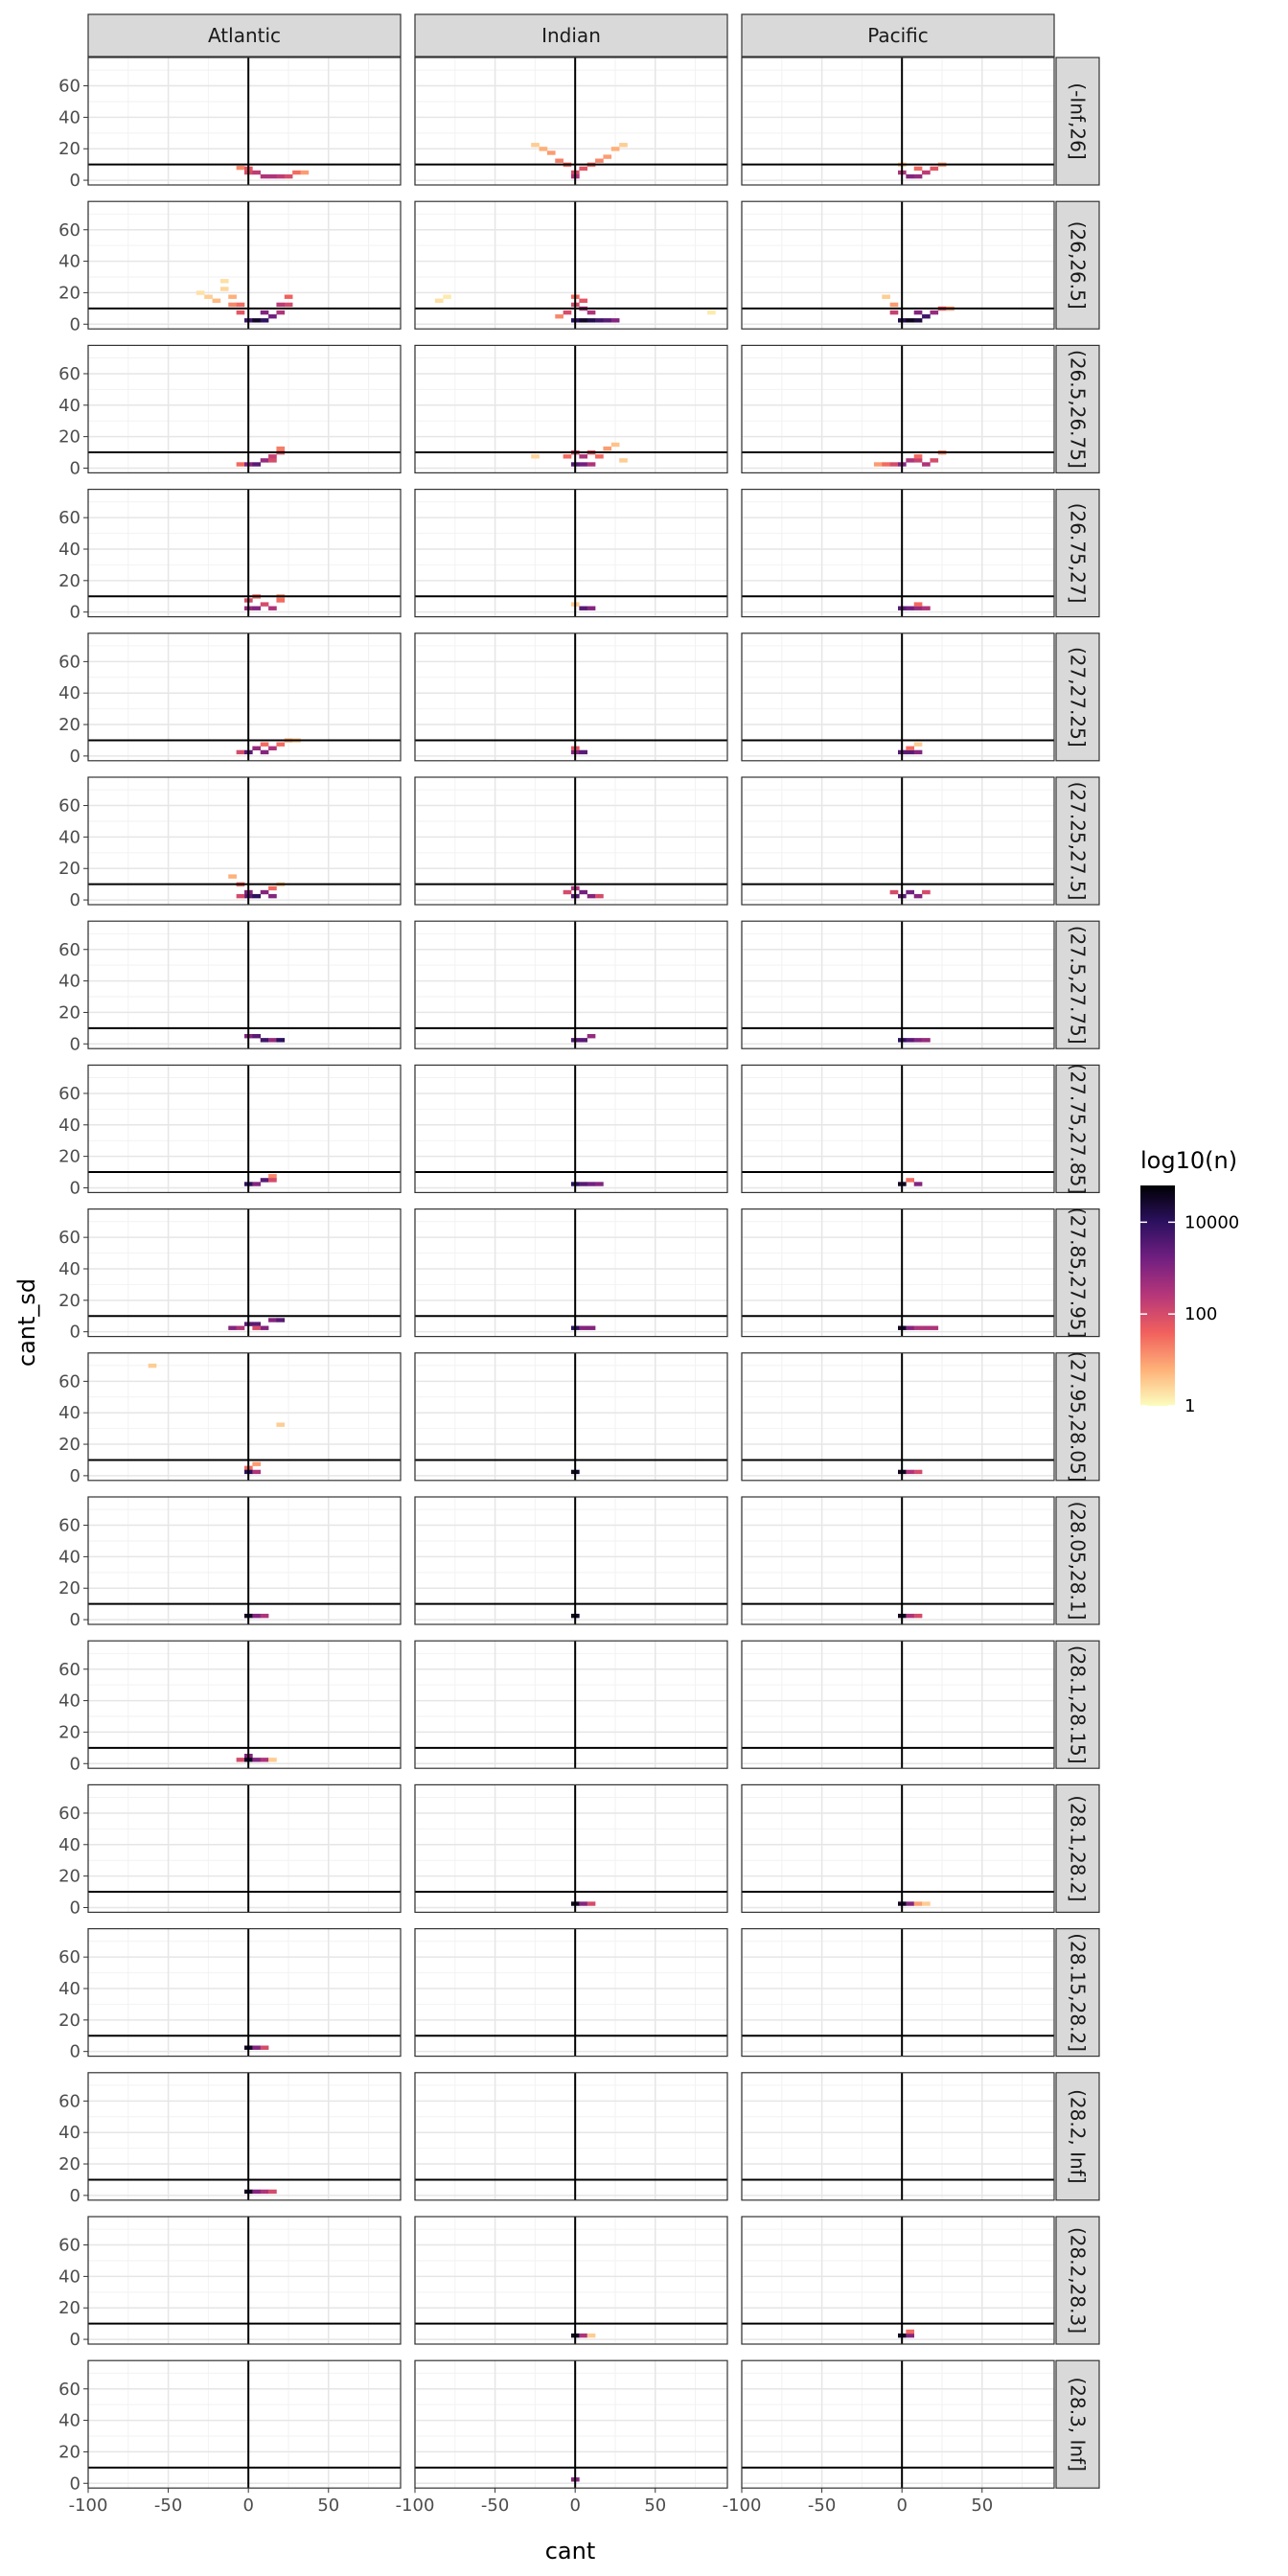 The height and width of the screenshot is (2576, 1288). What do you see at coordinates (1189, 1406) in the screenshot?
I see `legend-label: 1` at bounding box center [1189, 1406].